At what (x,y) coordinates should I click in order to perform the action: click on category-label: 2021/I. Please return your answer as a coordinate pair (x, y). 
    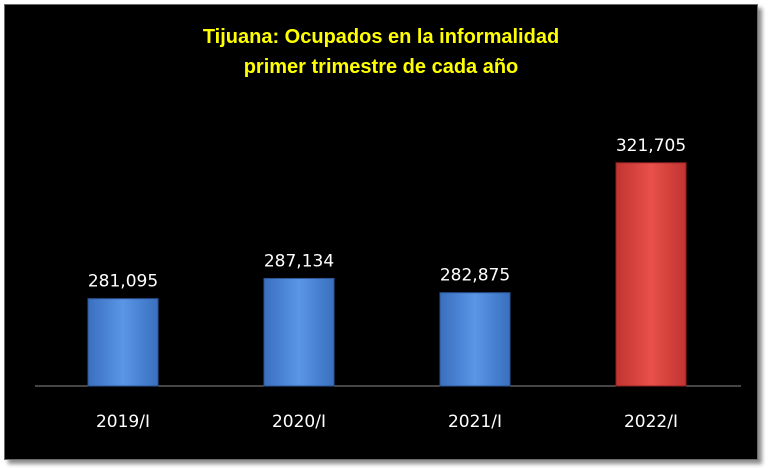
    Looking at the image, I should click on (475, 422).